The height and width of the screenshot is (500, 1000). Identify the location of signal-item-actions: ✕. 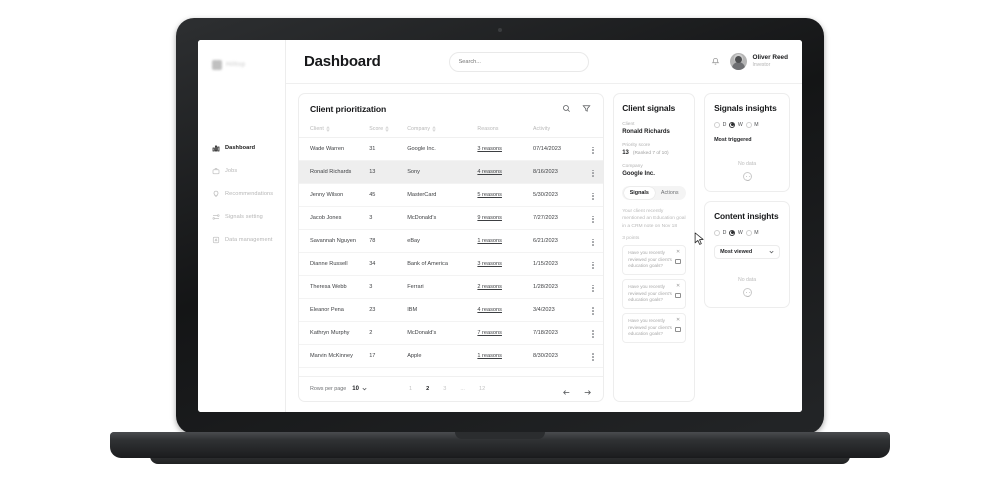
(678, 257).